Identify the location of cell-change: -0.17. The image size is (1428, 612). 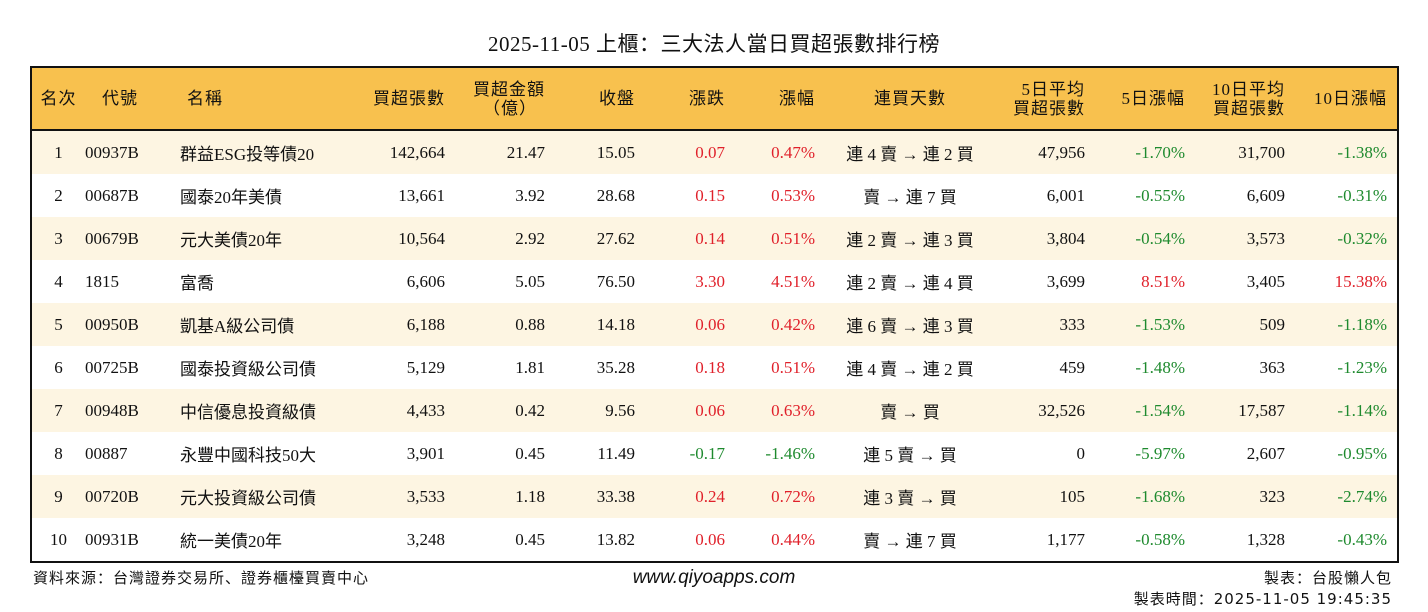
(707, 453).